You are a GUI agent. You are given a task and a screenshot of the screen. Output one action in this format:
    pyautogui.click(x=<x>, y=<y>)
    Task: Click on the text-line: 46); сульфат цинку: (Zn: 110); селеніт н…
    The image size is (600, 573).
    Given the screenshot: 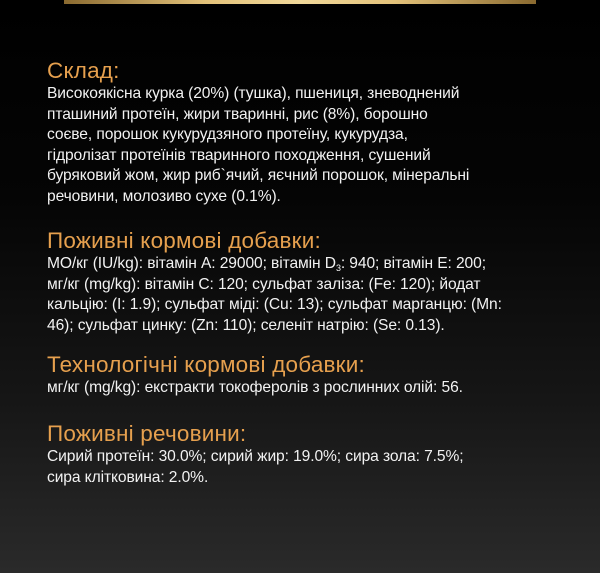 What is the action you would take?
    pyautogui.click(x=246, y=325)
    